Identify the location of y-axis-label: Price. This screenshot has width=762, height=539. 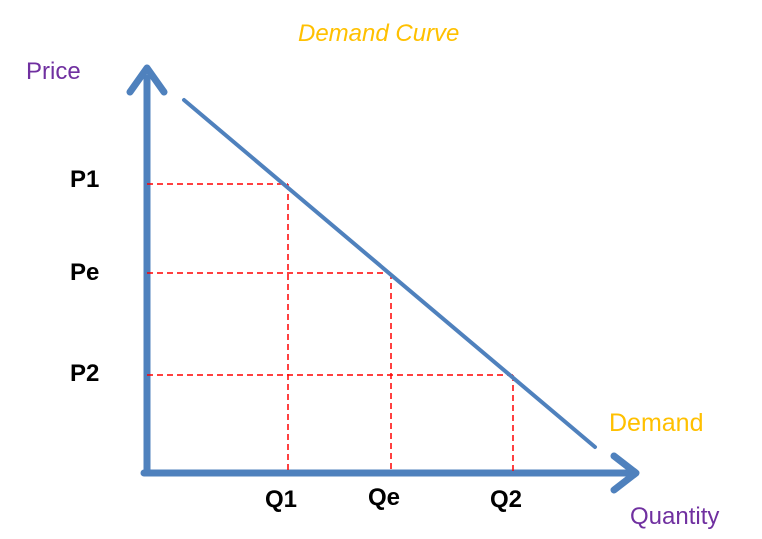
(53, 71).